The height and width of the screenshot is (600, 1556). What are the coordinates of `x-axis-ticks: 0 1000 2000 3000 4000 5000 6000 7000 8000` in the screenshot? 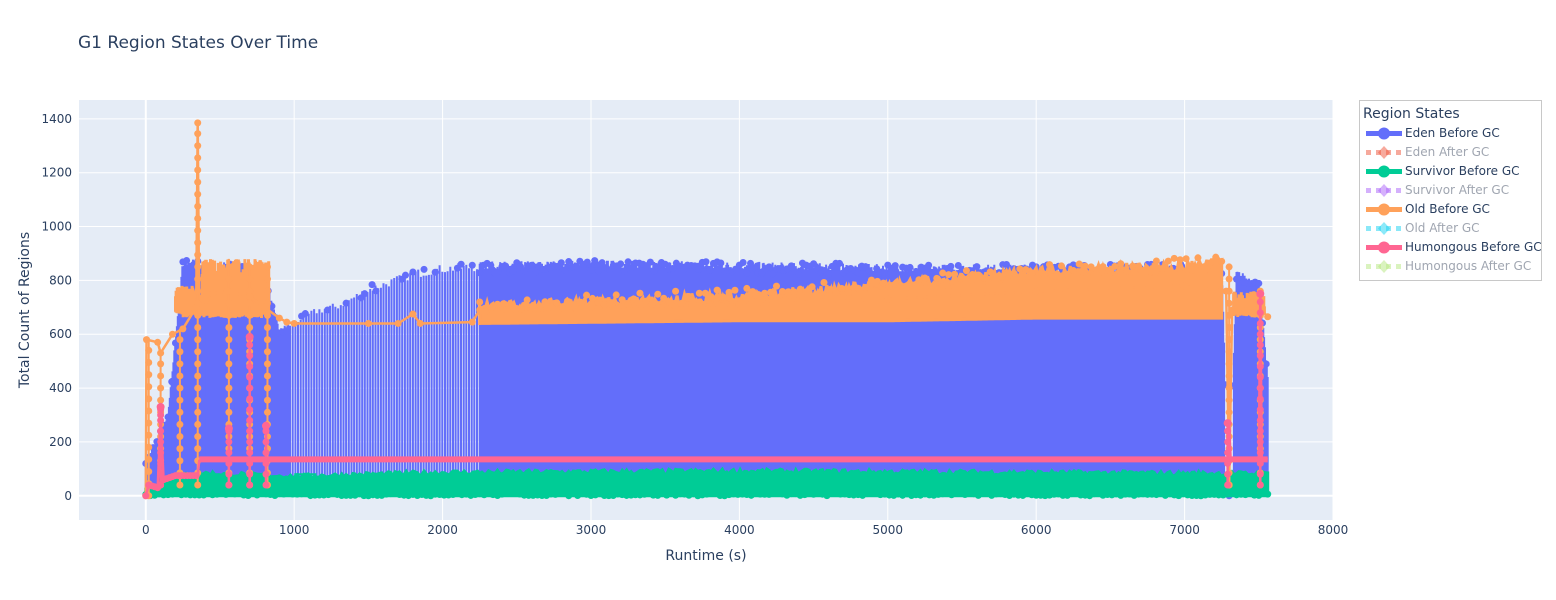 It's located at (745, 530).